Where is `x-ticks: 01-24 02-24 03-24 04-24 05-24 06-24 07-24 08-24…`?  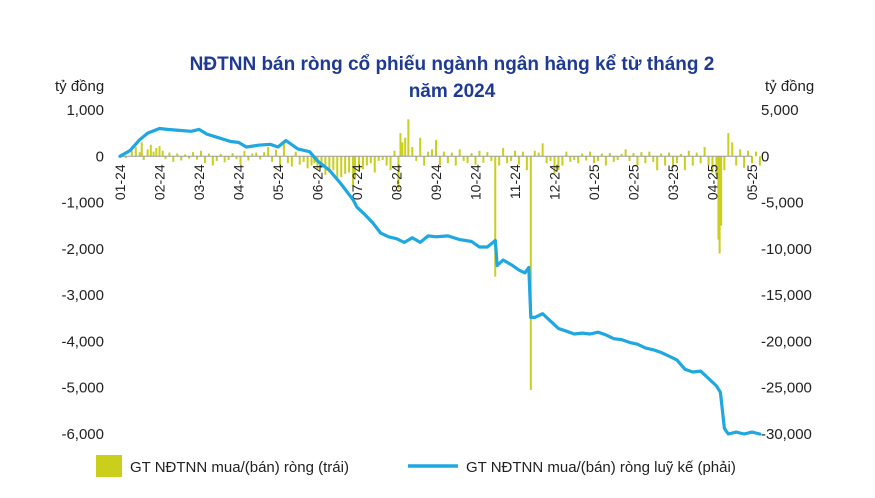 x-ticks: 01-24 02-24 03-24 04-24 05-24 06-24 07-24 08-24… is located at coordinates (436, 182).